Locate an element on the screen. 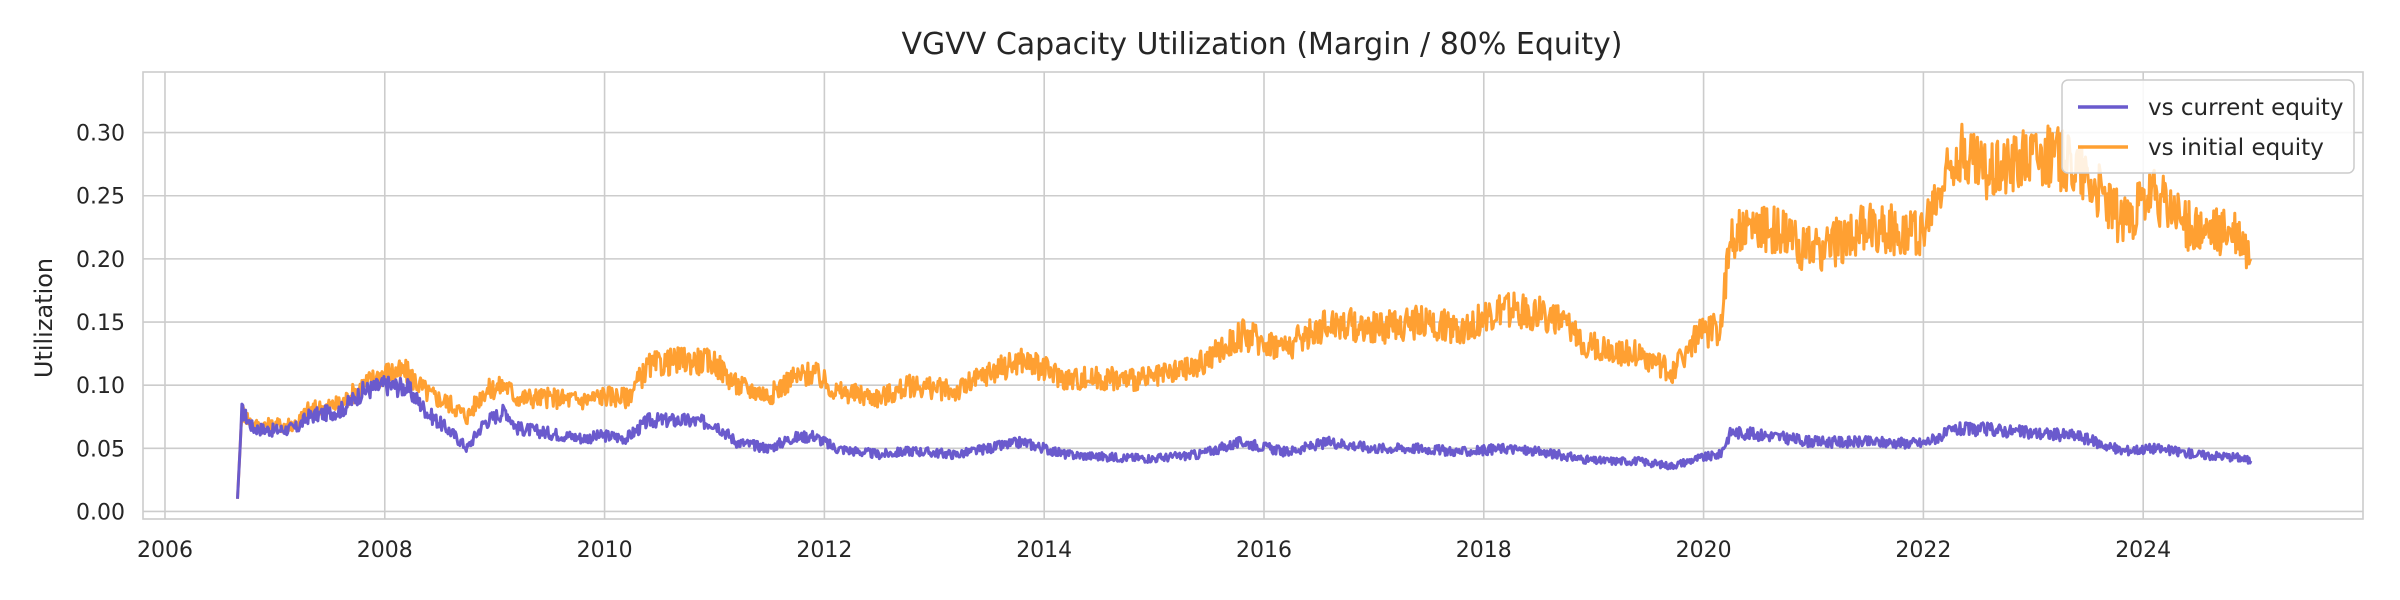 Image resolution: width=2400 pixels, height=600 pixels. x-tick-label: 2024 is located at coordinates (2143, 550).